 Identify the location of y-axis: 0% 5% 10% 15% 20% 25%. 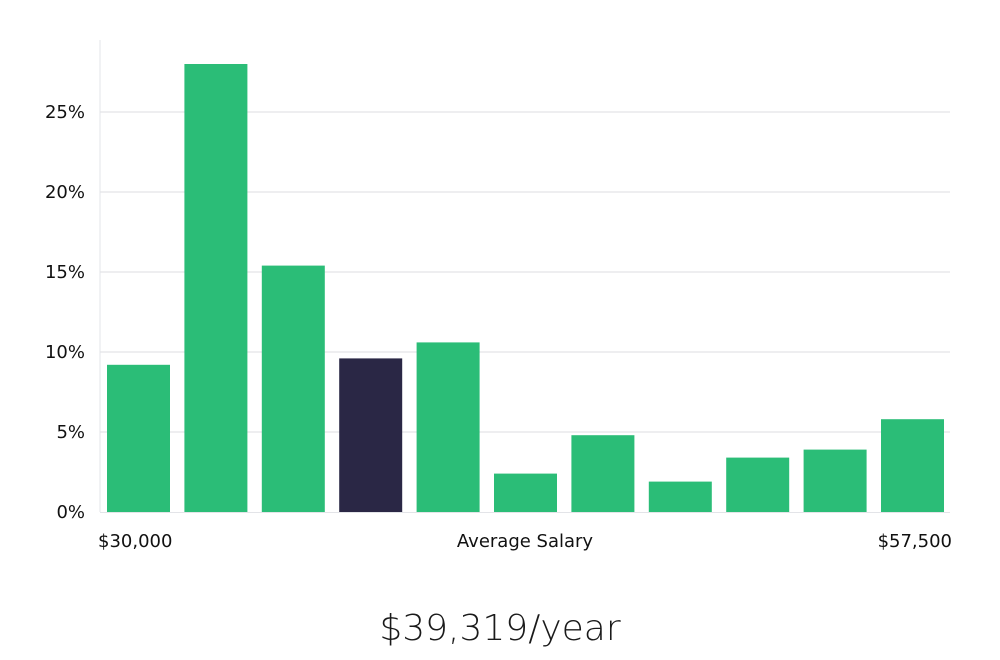
(65, 312).